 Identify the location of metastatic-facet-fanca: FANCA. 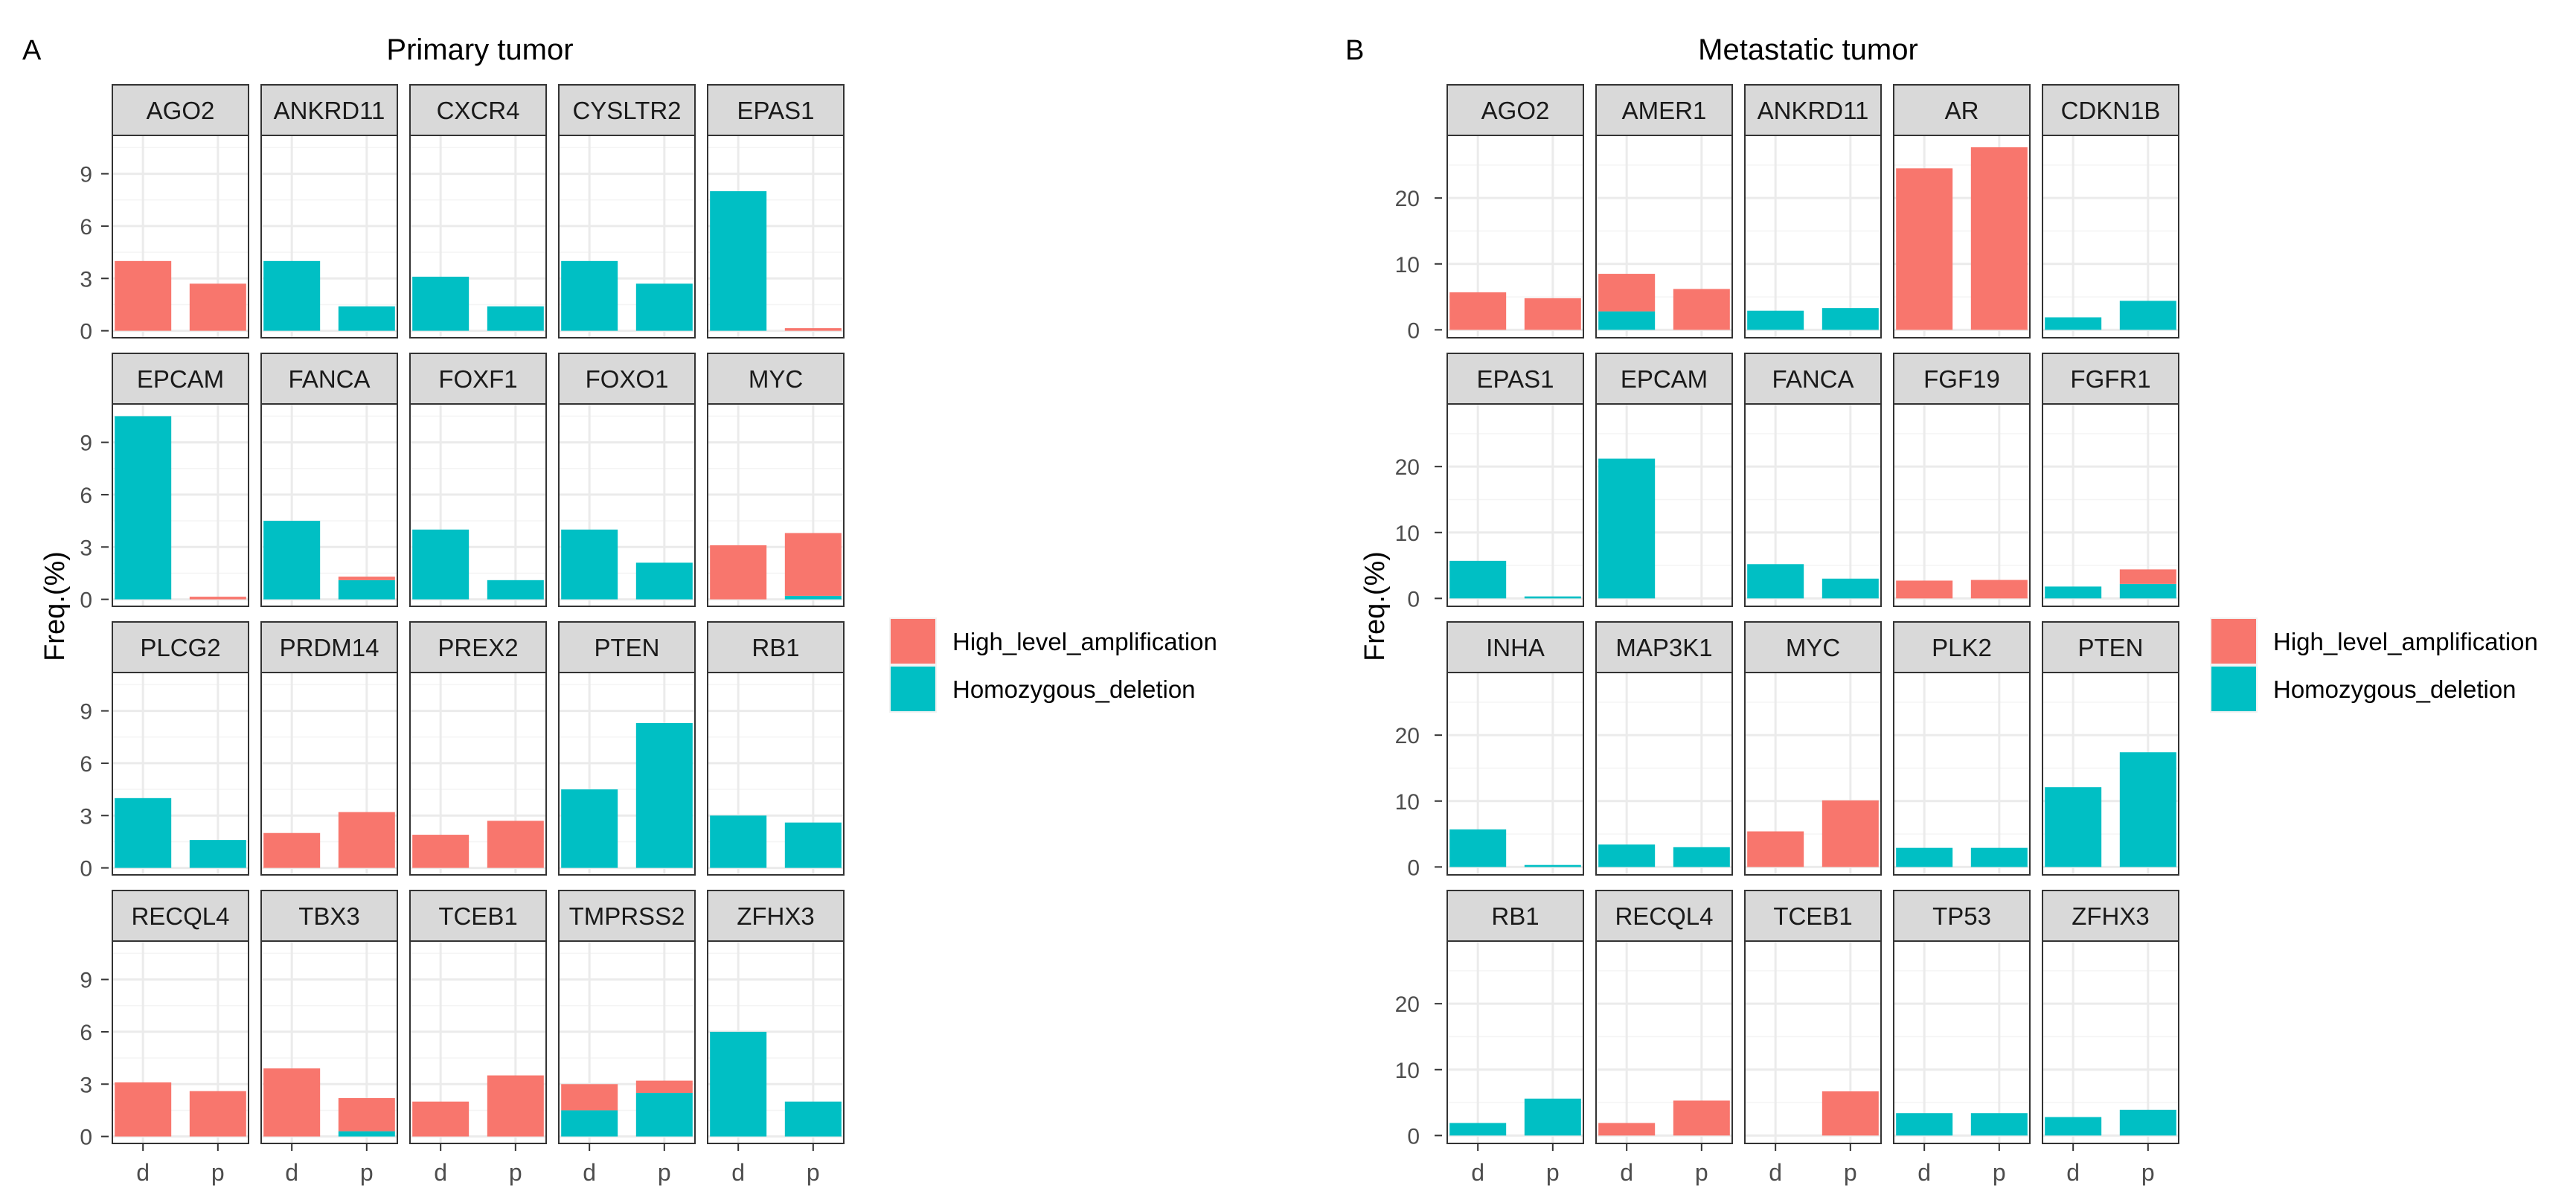
(1813, 480).